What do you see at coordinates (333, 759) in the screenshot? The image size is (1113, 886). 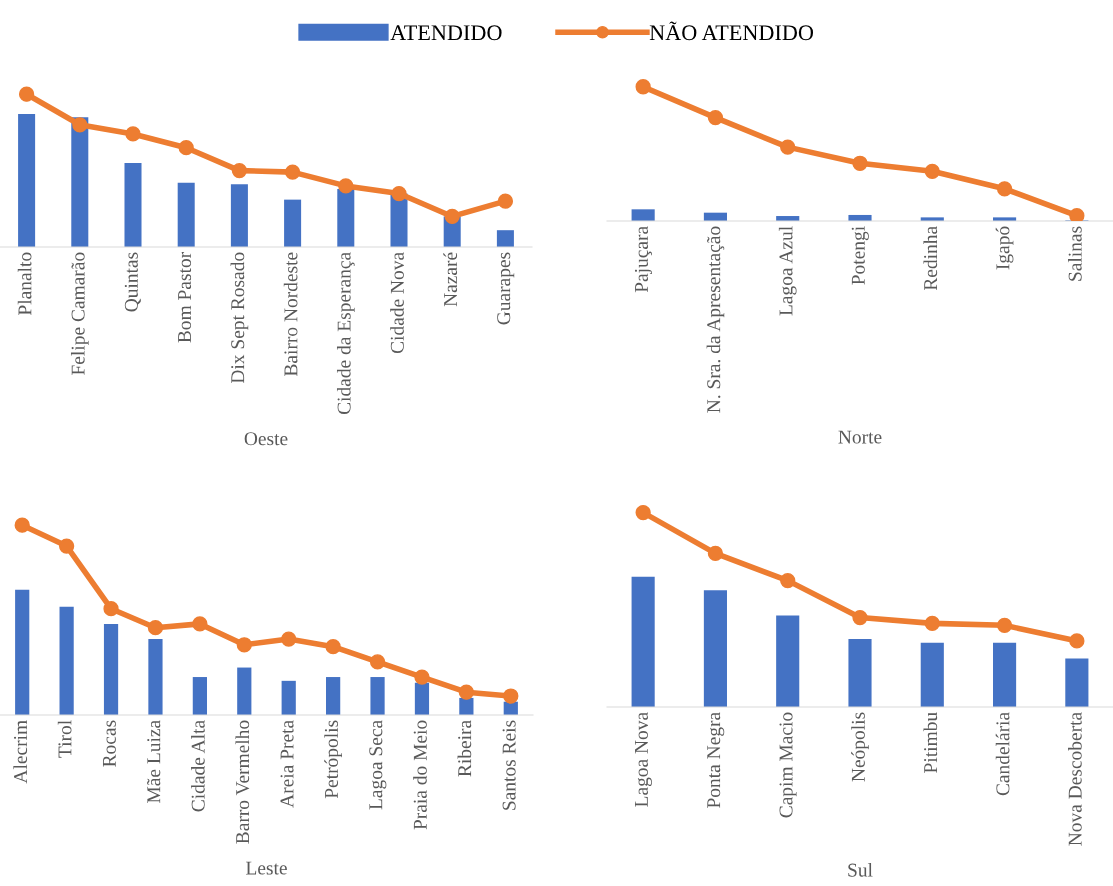 I see `x-tick-label: Petrópolis` at bounding box center [333, 759].